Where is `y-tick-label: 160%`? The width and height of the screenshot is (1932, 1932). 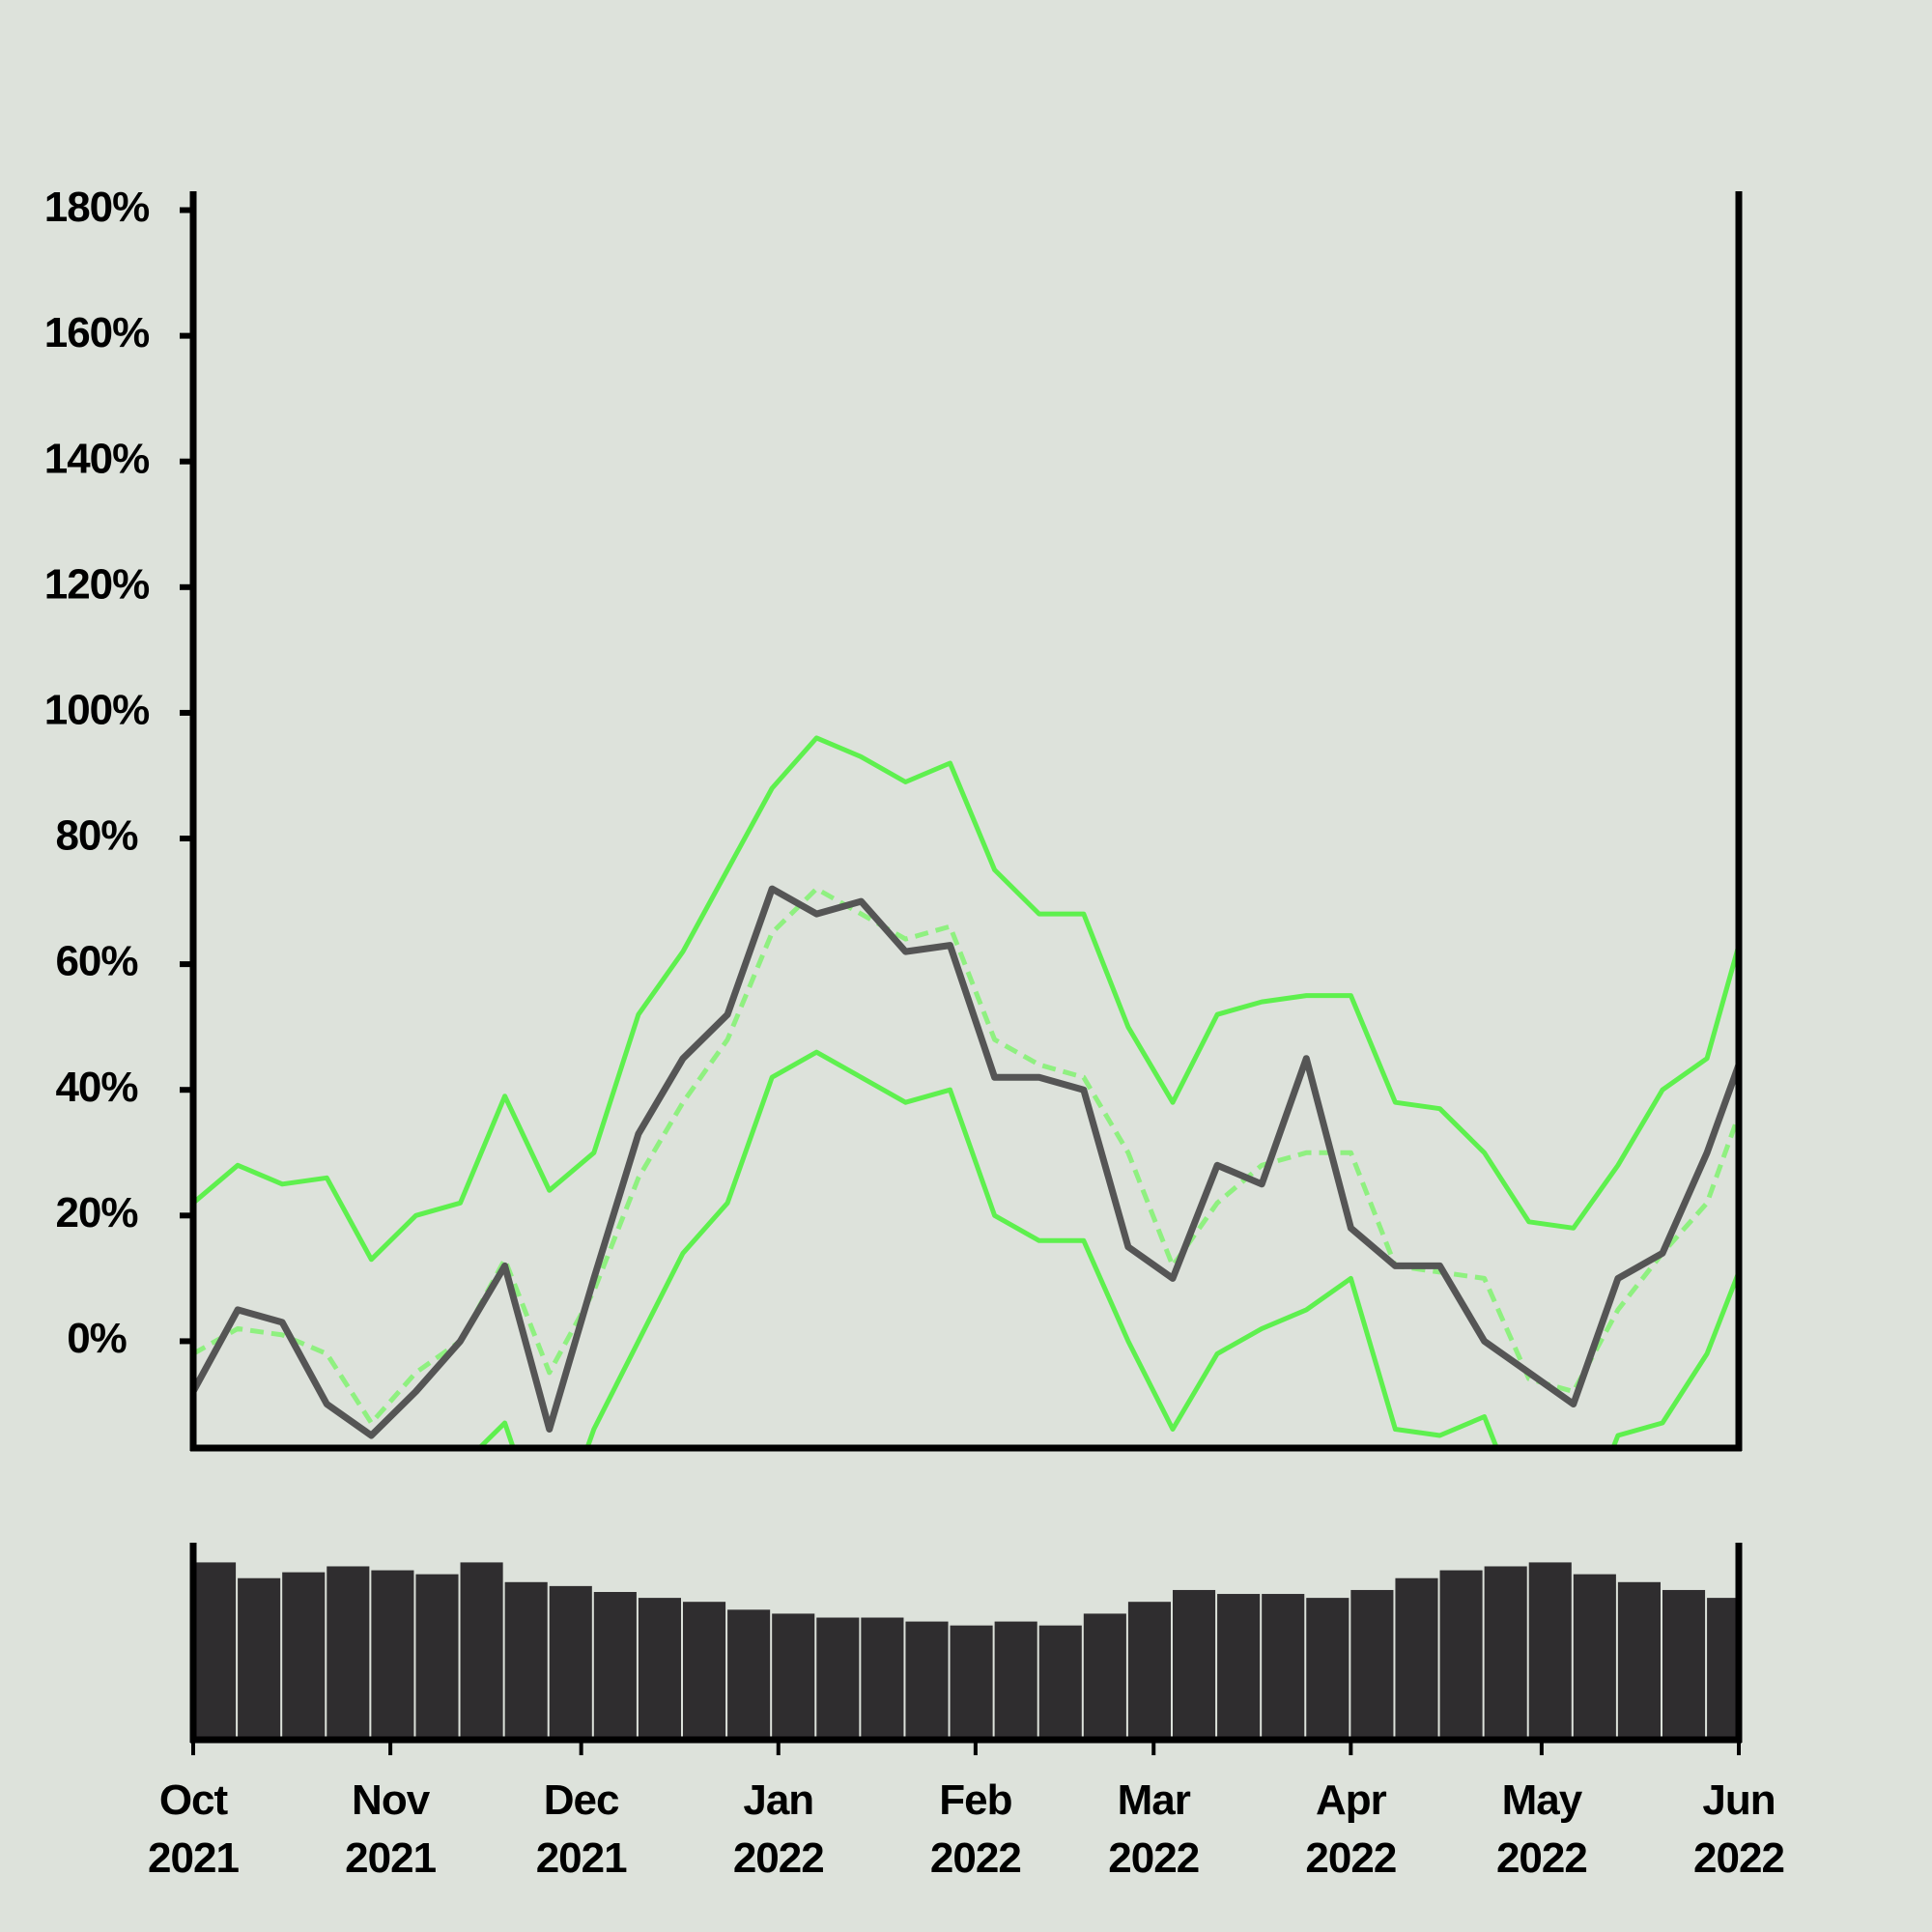
y-tick-label: 160% is located at coordinates (97, 332).